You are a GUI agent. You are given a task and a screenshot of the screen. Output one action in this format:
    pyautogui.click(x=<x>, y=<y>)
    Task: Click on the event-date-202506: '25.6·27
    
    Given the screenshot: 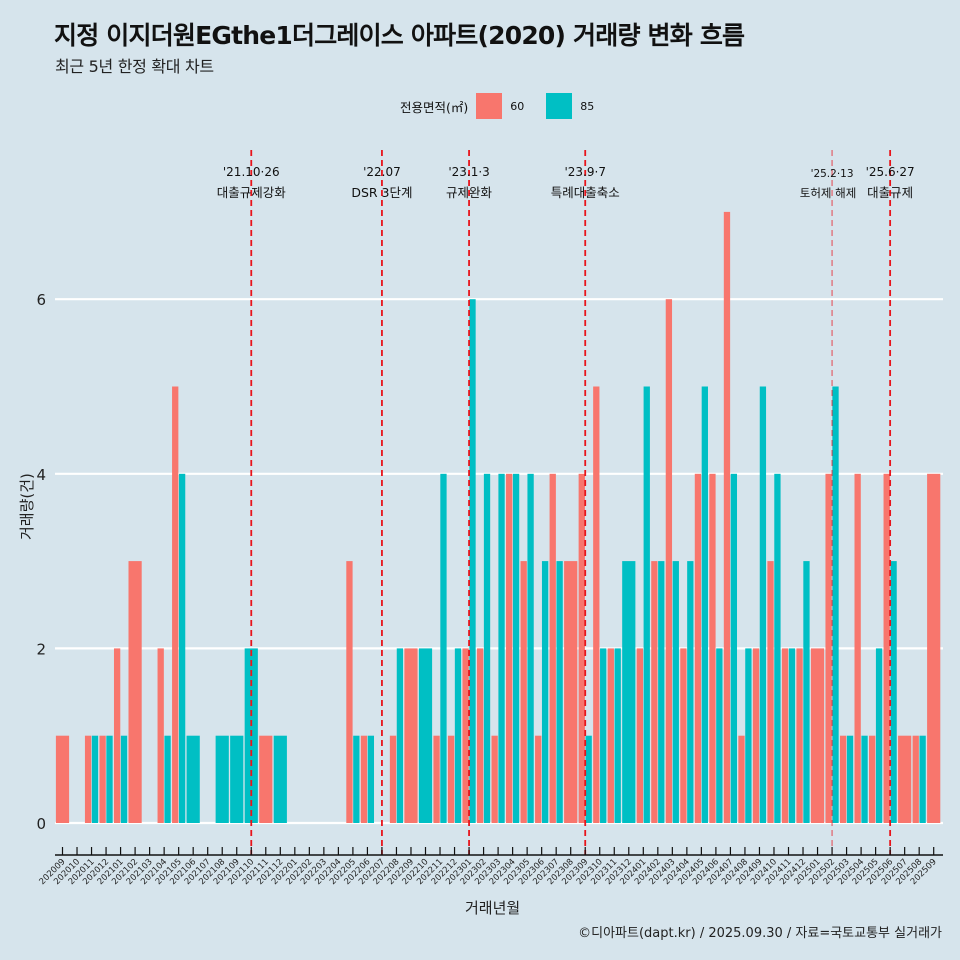 What is the action you would take?
    pyautogui.click(x=890, y=172)
    